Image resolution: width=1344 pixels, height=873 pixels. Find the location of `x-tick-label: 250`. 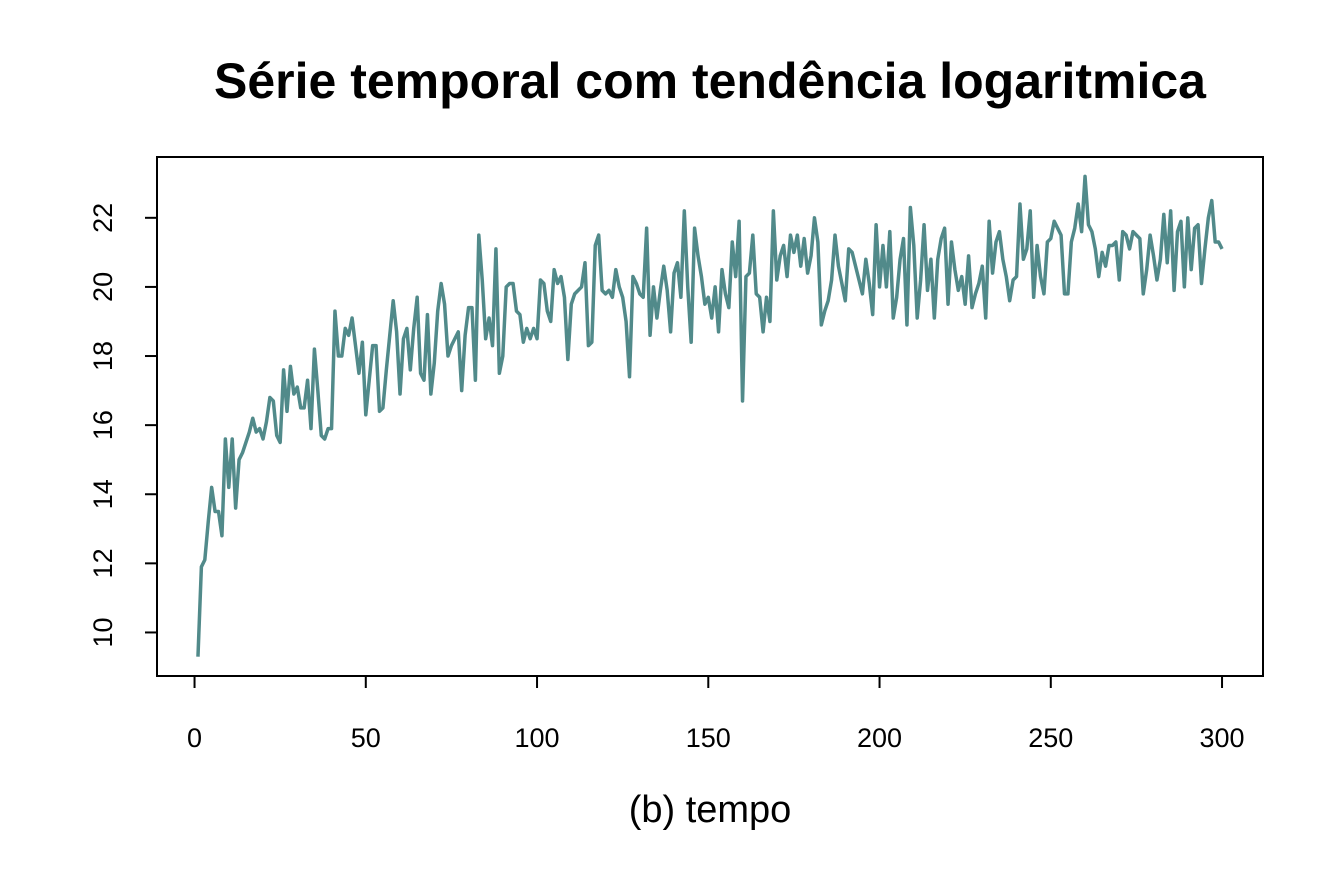

x-tick-label: 250 is located at coordinates (1050, 738).